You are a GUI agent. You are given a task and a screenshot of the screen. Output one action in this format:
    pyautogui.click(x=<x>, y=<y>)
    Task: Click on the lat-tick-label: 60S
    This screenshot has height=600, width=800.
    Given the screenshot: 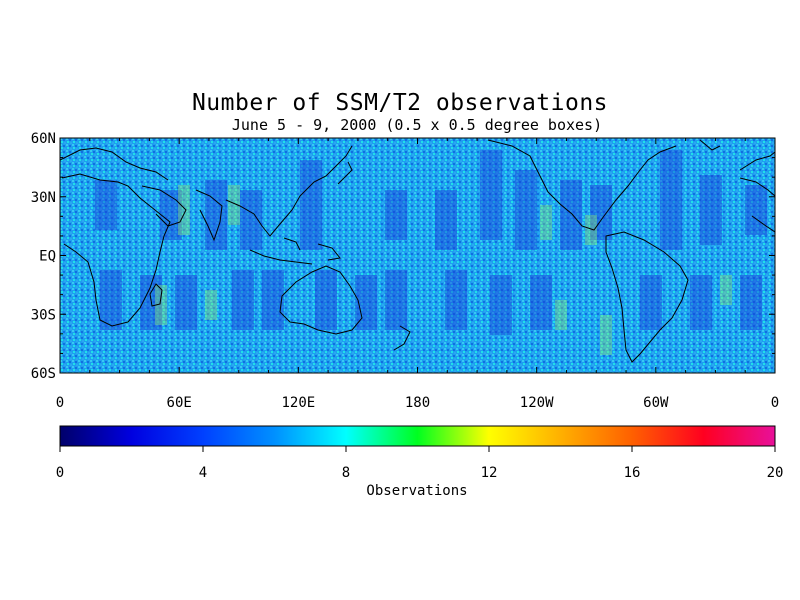 What is the action you would take?
    pyautogui.click(x=43, y=374)
    